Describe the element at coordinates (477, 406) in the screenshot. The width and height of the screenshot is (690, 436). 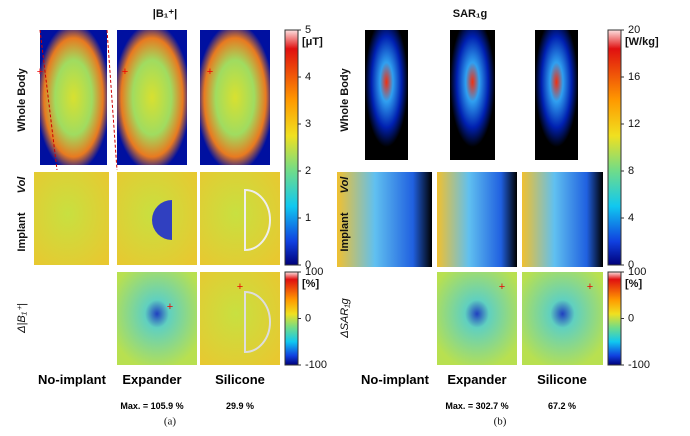
I see `column-note: Max. = 302.7 %` at that location.